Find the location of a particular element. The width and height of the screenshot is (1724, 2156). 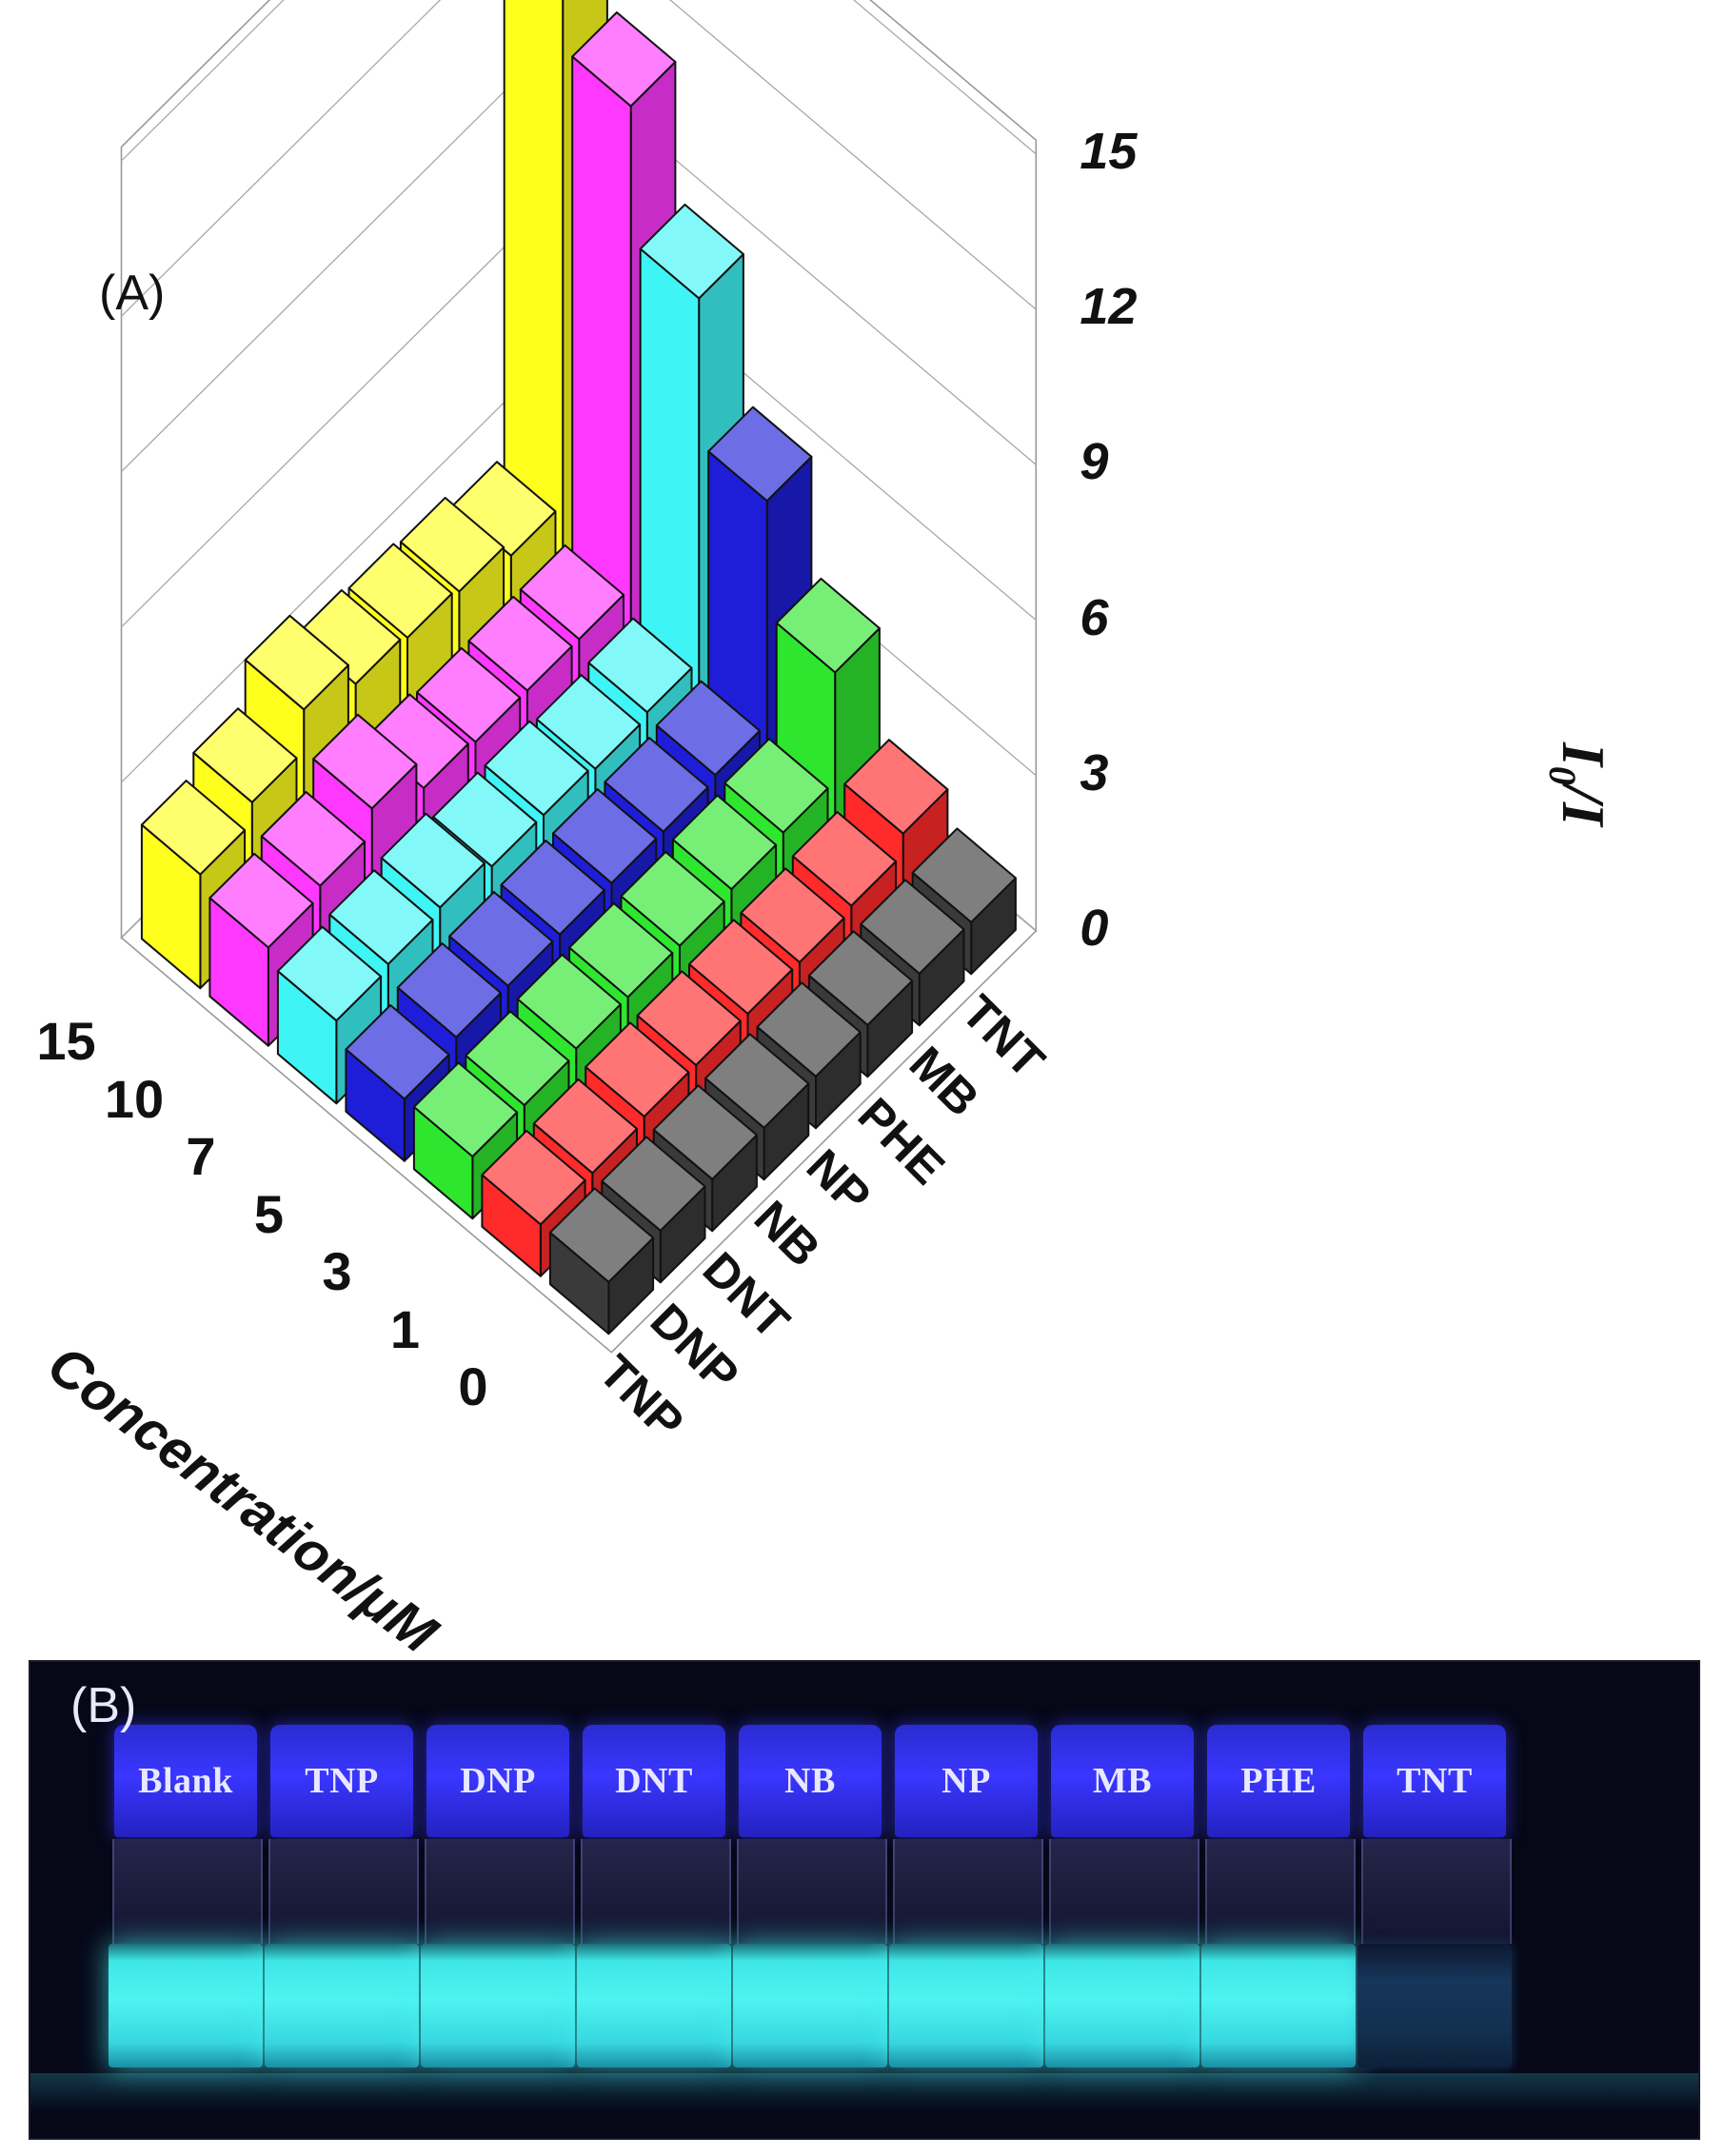

vial-cap: TNT is located at coordinates (1434, 1781).